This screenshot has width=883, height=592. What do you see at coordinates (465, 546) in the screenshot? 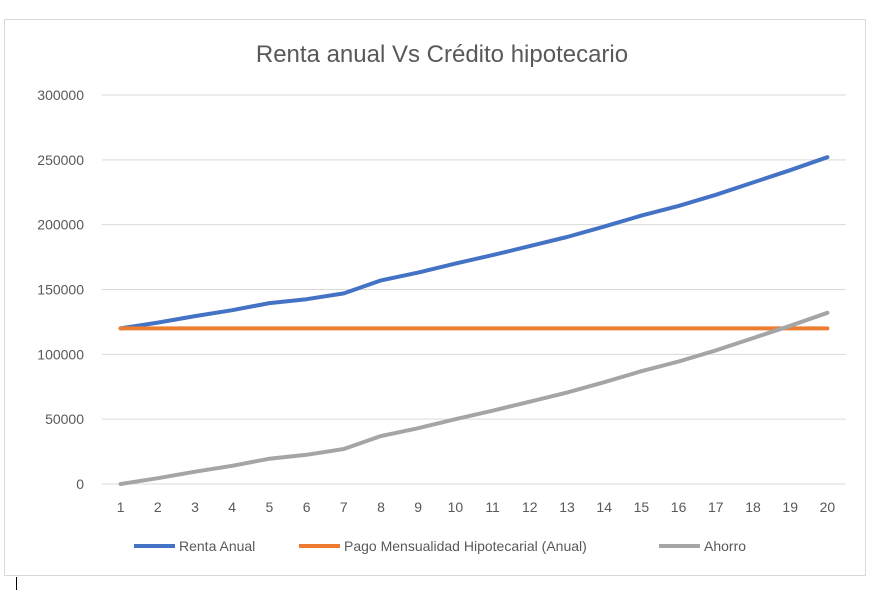
I see `legend-label-1: Pago Mensualidad Hipotecarial (Anual)` at bounding box center [465, 546].